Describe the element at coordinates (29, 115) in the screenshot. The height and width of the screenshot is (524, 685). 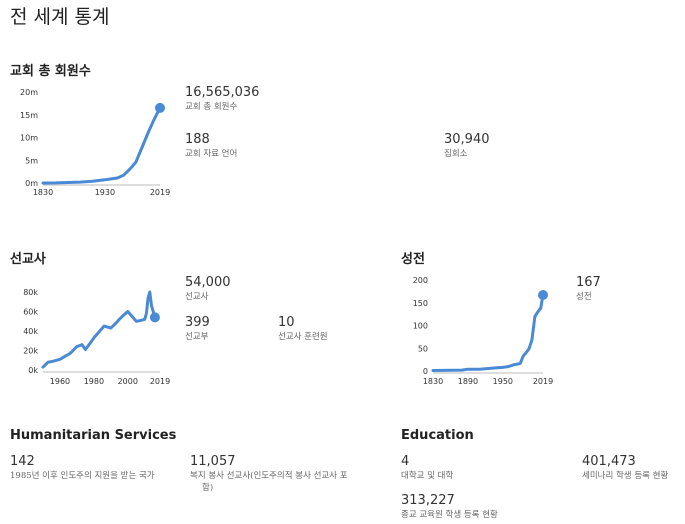
I see `y-tick-label: 15m` at that location.